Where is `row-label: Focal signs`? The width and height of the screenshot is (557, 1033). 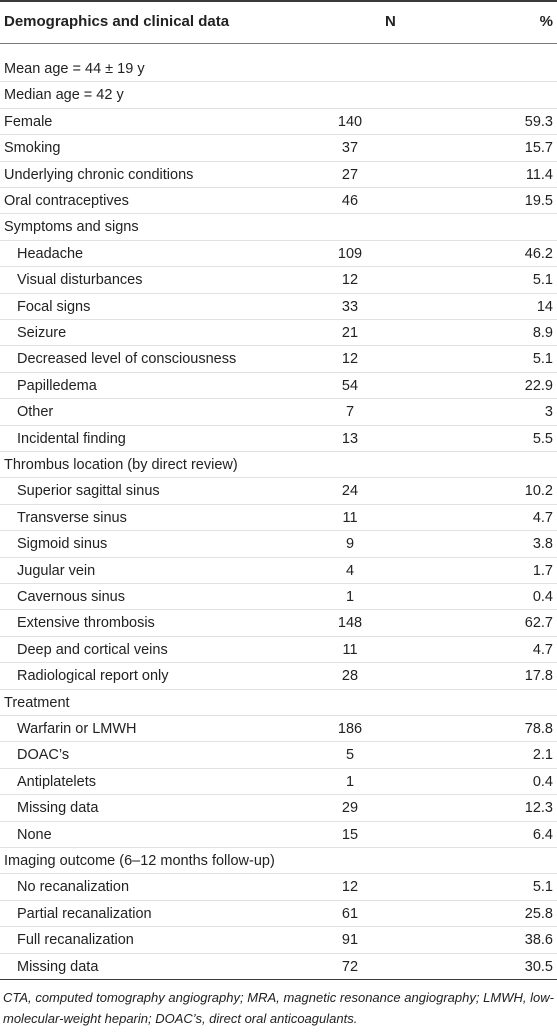
row-label: Focal signs is located at coordinates (54, 306).